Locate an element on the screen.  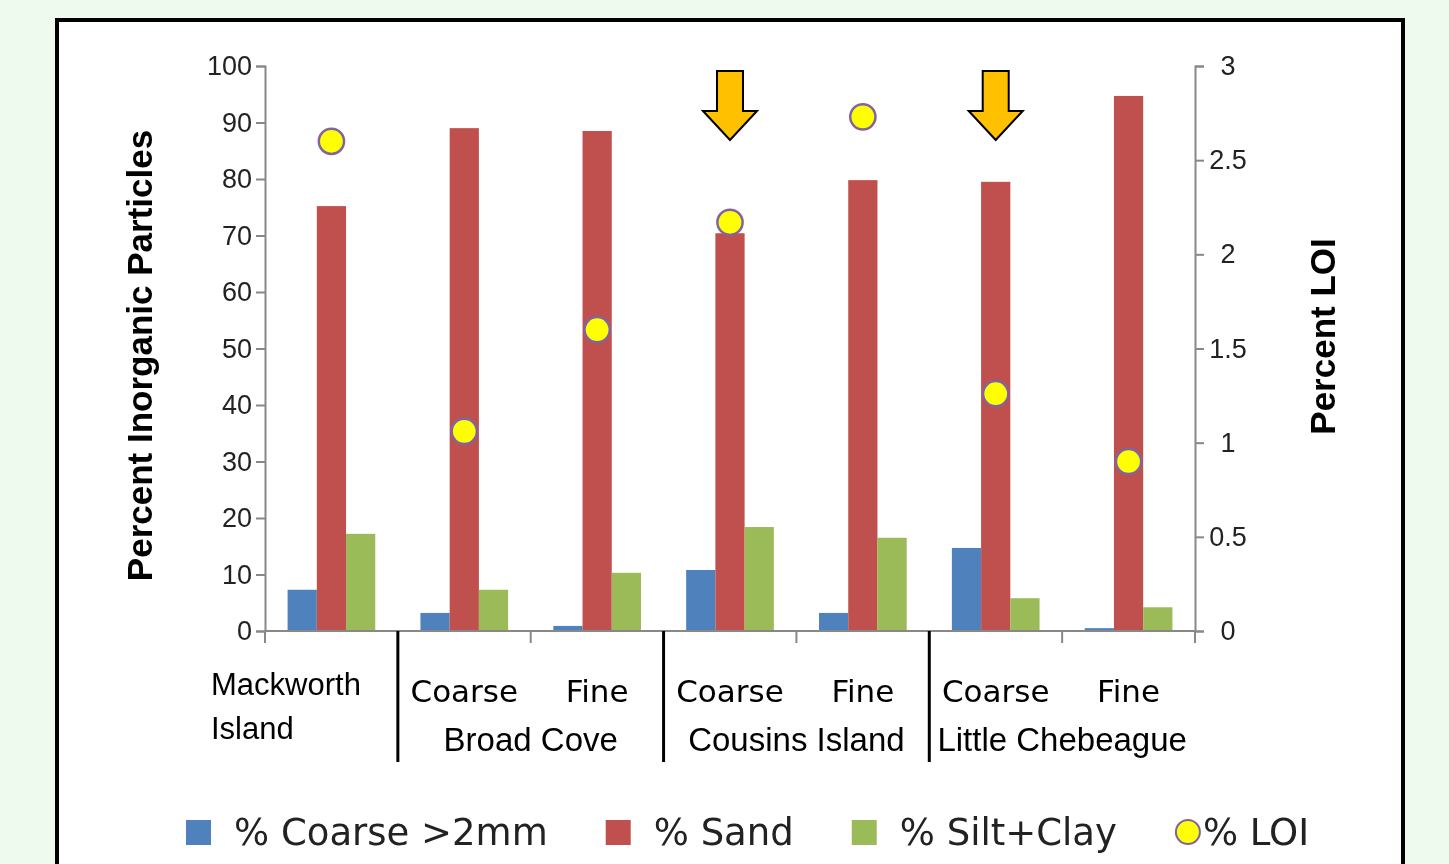
x-tick-label: Mackworth Island is located at coordinates (286, 706).